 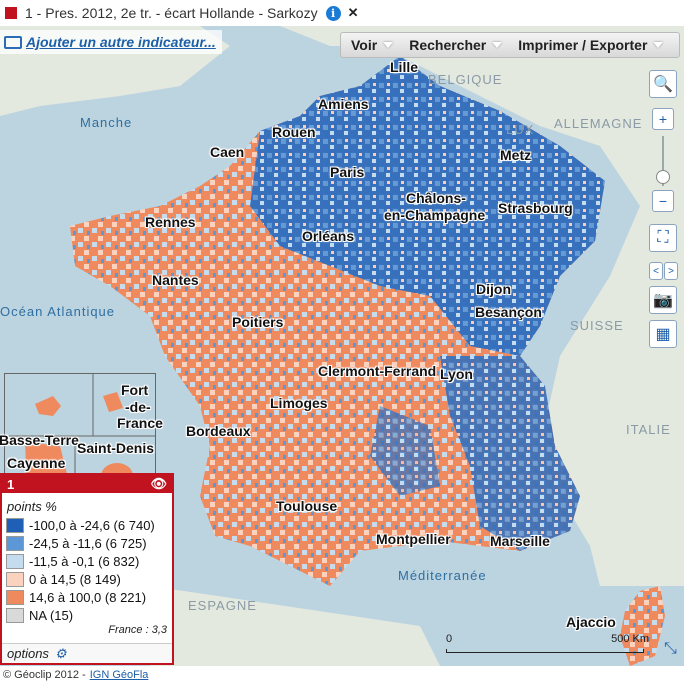 What do you see at coordinates (116, 448) in the screenshot?
I see `city-label-saintdenis: Saint-Denis` at bounding box center [116, 448].